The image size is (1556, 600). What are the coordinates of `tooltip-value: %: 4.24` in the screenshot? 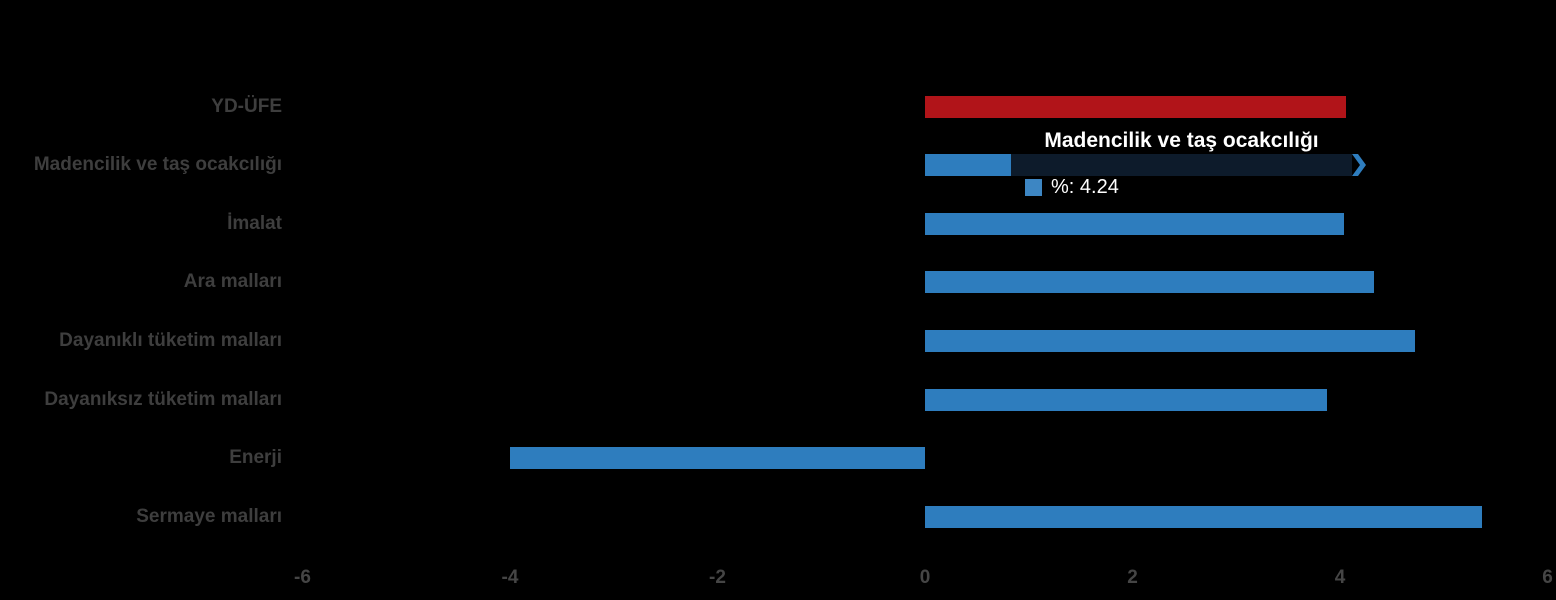 It's located at (1085, 186).